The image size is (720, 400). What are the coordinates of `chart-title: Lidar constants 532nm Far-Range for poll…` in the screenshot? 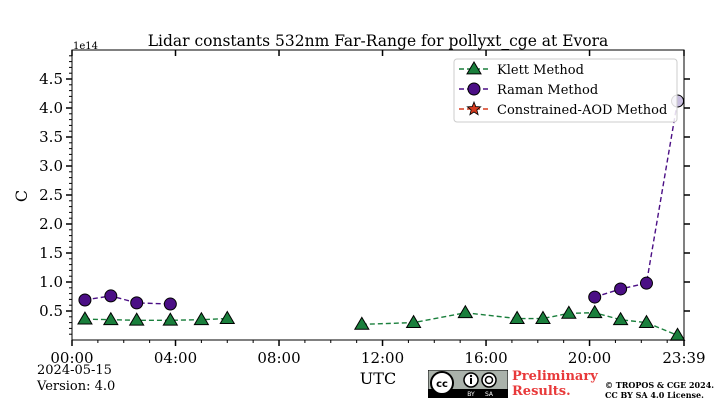 It's located at (378, 41).